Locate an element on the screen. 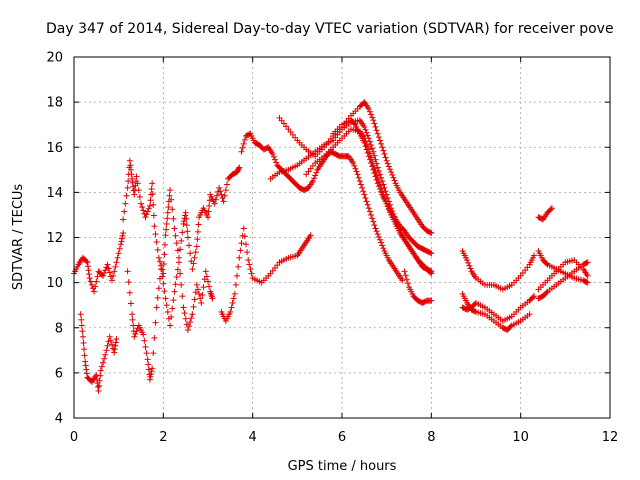  series-right-mid is located at coordinates (498, 308).